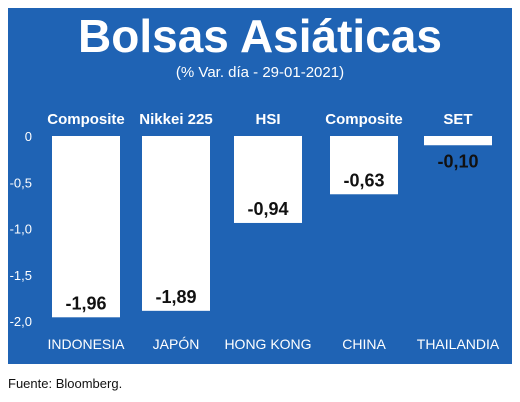 The image size is (520, 402). I want to click on category-label: CHINA, so click(364, 344).